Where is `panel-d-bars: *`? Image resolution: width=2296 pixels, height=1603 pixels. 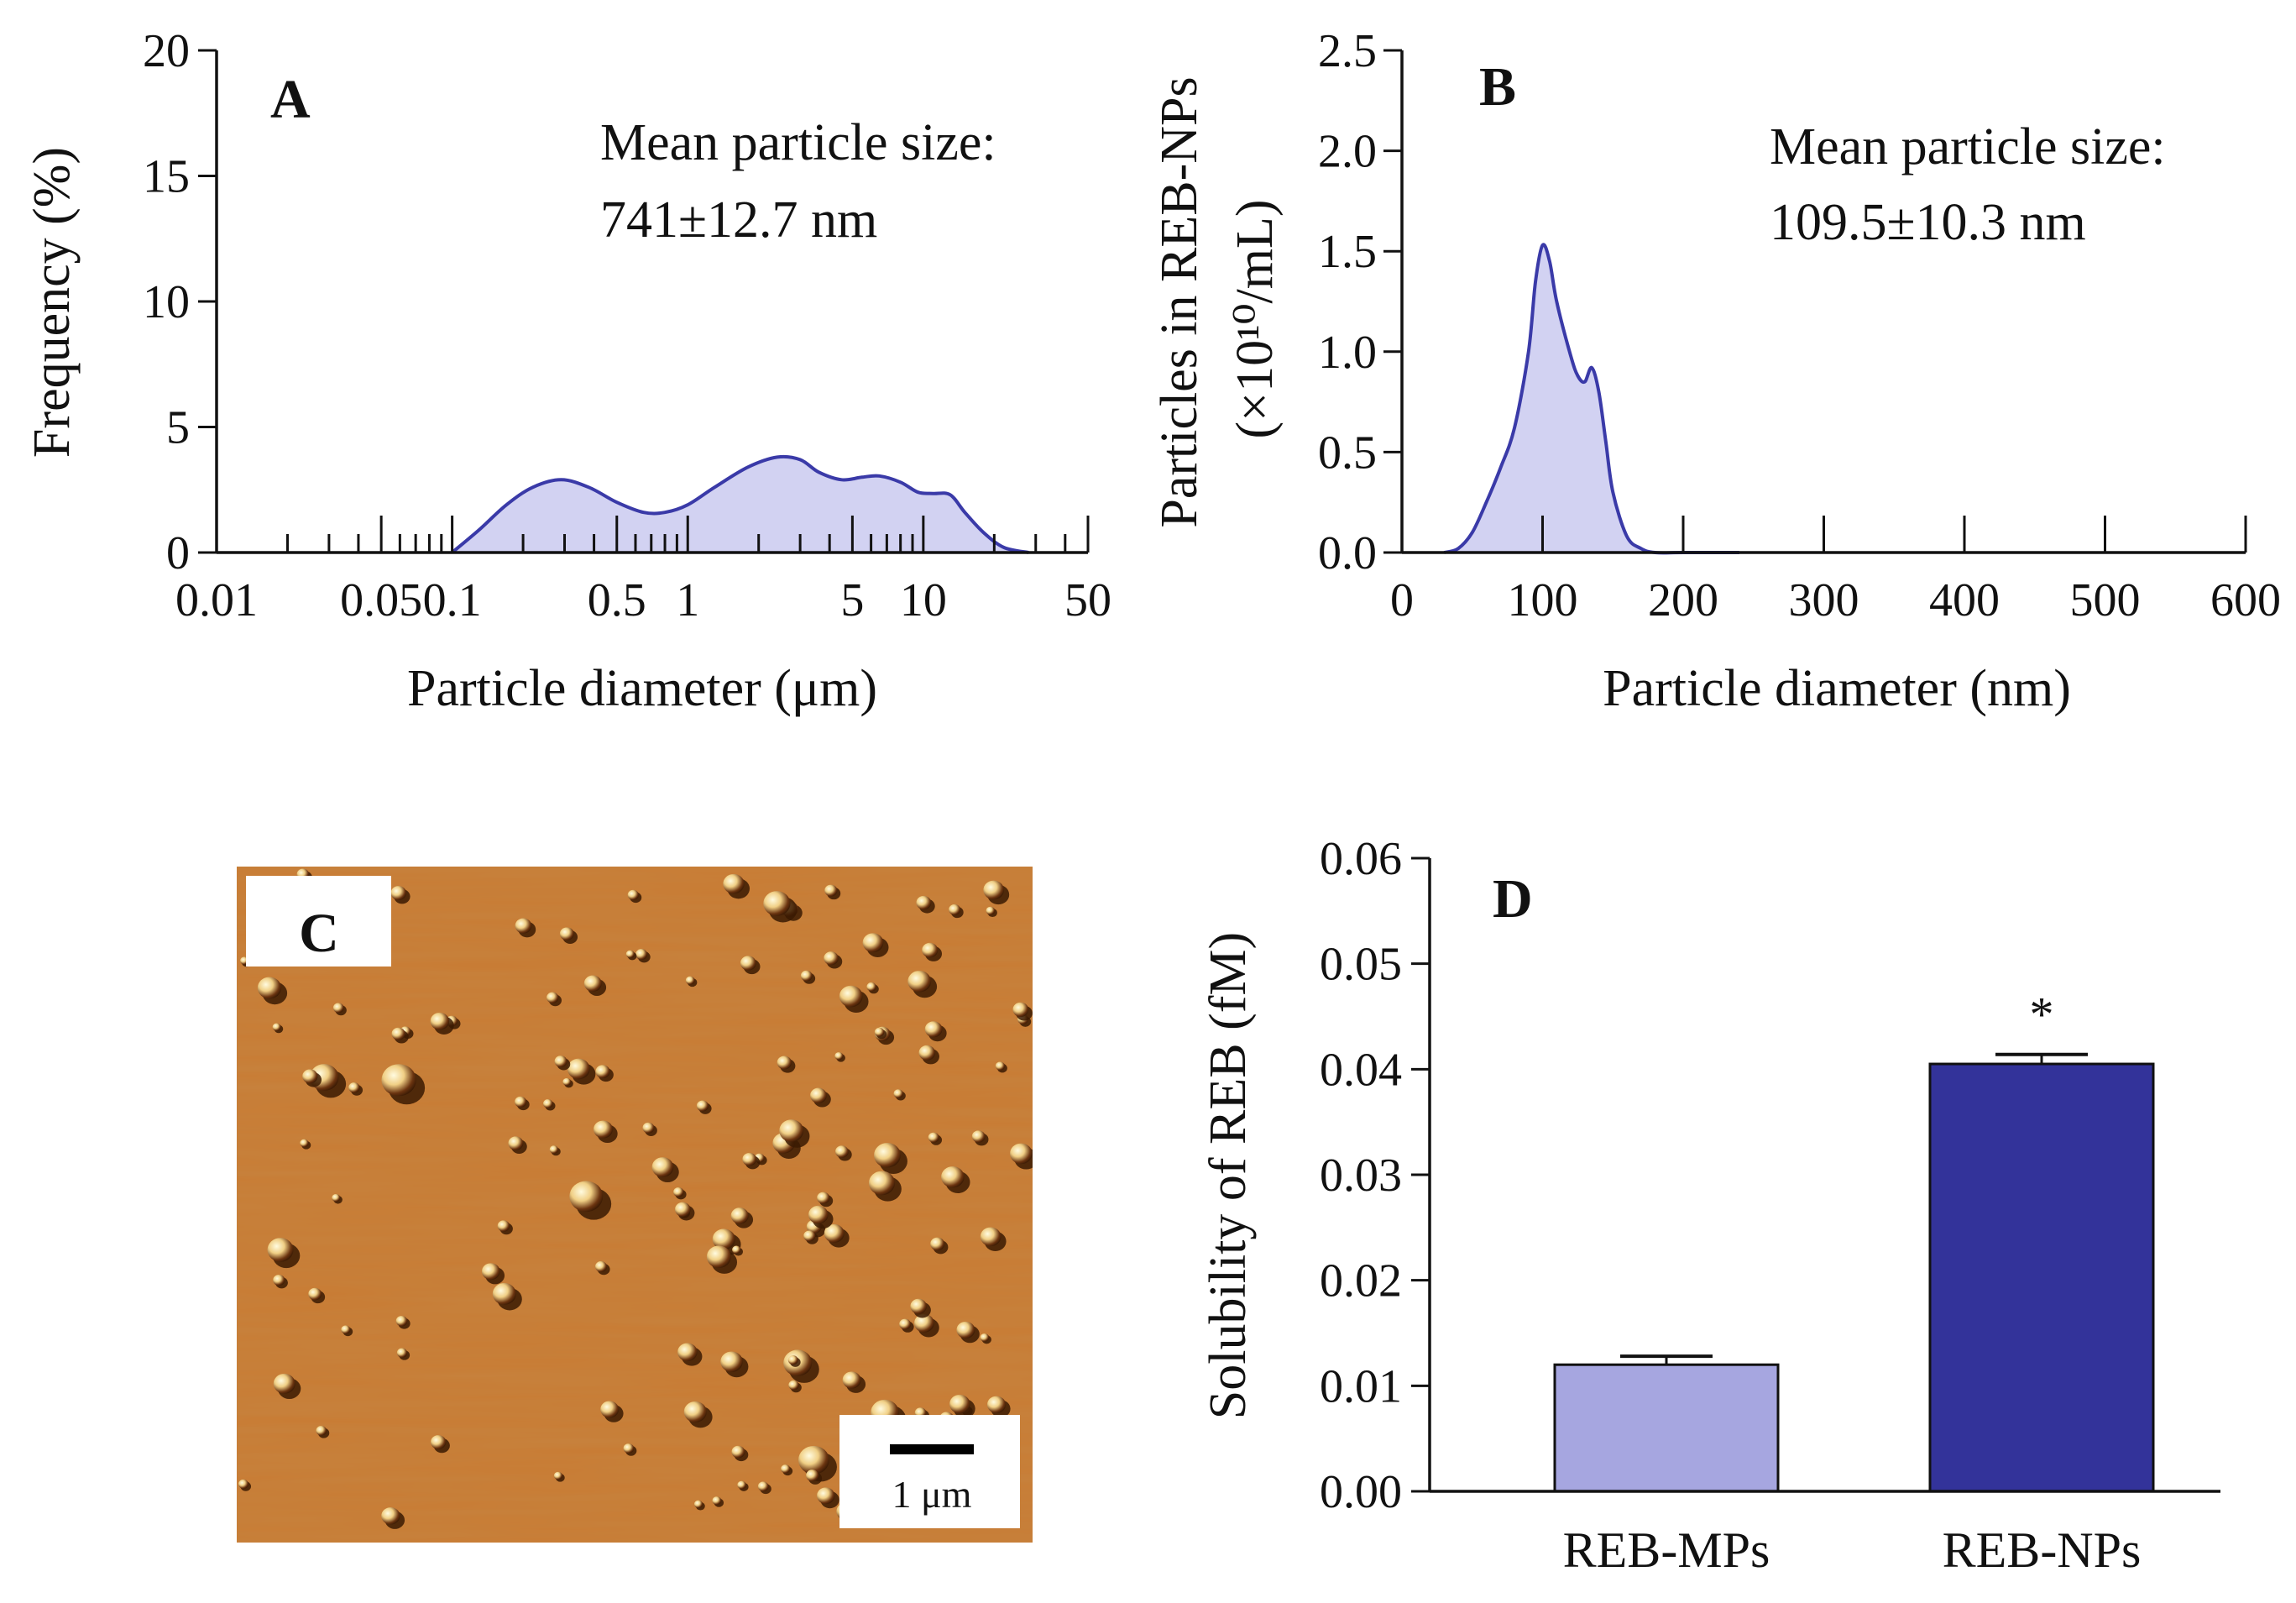
panel-d-bars: * is located at coordinates (1854, 1240).